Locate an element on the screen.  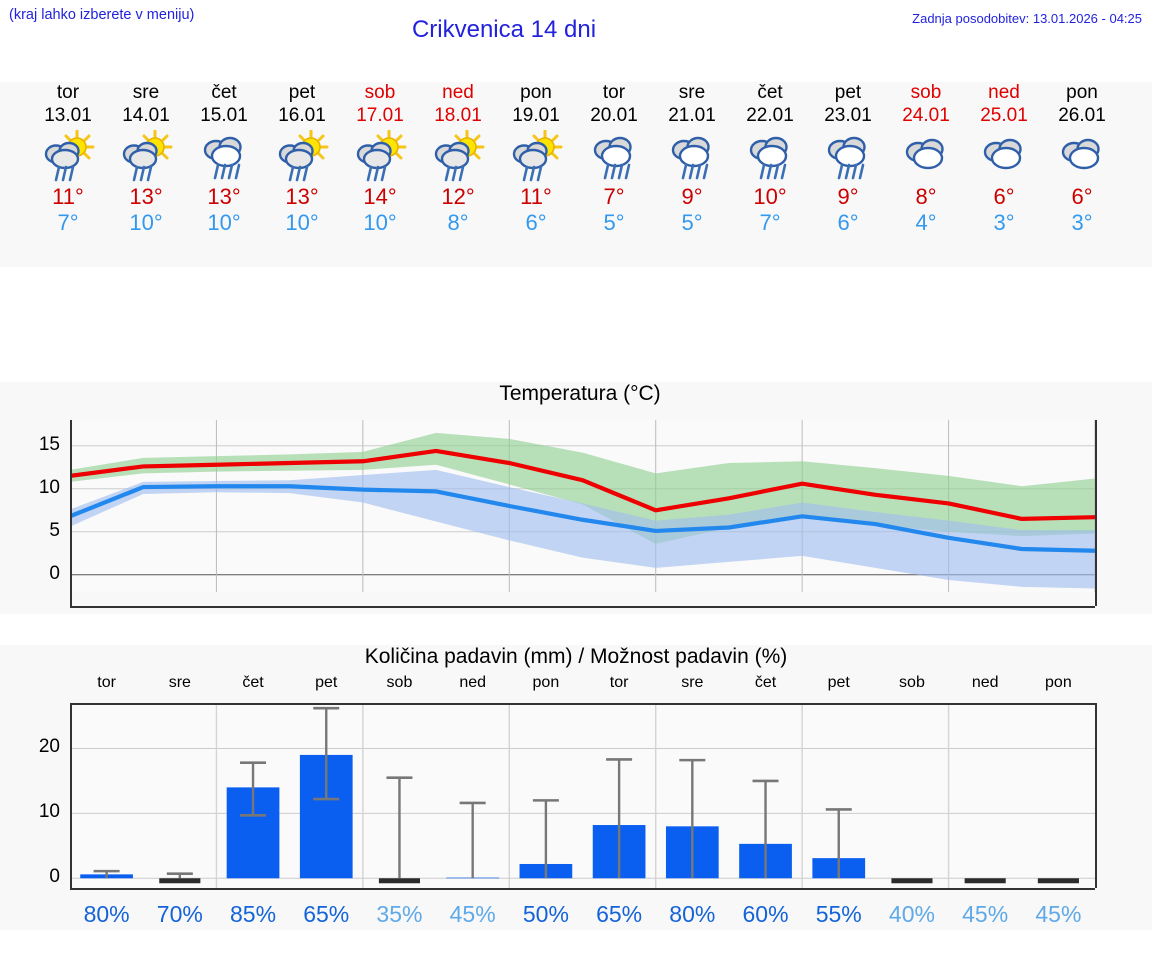
forecast-day-column: tor 13.01 11° 7° is located at coordinates (68, 159).